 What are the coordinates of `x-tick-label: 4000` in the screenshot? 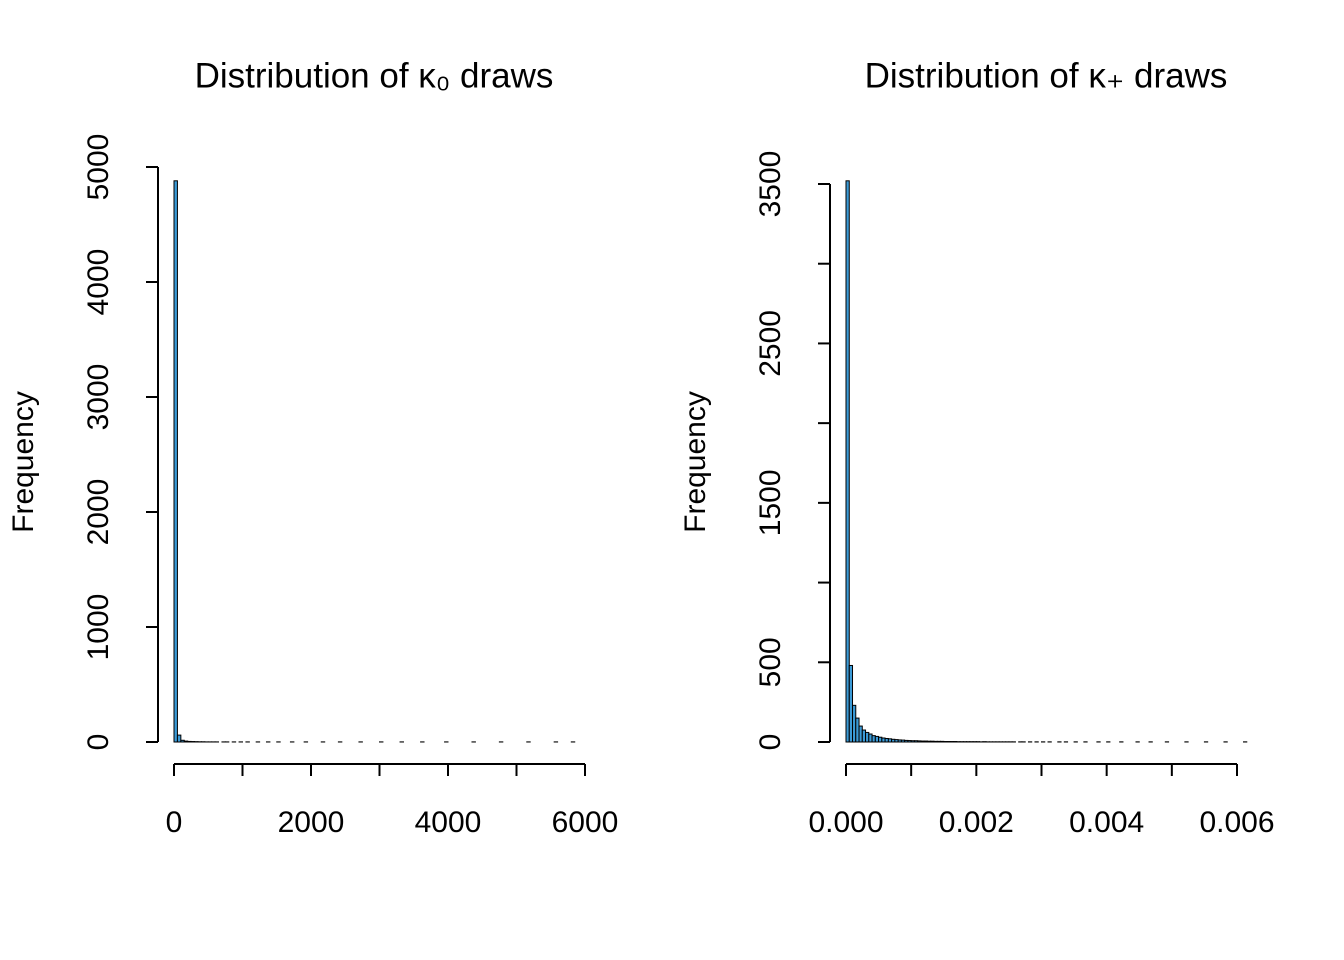 It's located at (448, 822).